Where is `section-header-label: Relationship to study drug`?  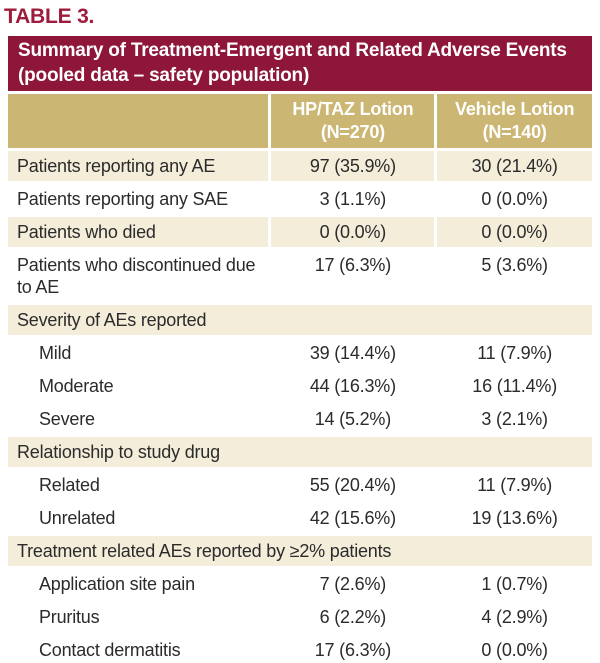 section-header-label: Relationship to study drug is located at coordinates (300, 452).